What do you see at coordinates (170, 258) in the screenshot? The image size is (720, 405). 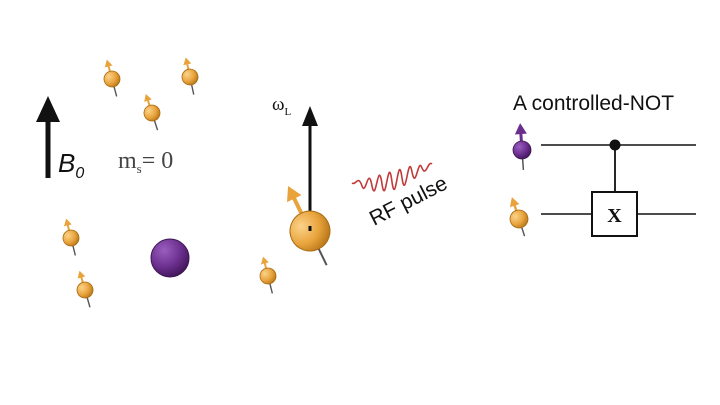 I see `electron-spin` at bounding box center [170, 258].